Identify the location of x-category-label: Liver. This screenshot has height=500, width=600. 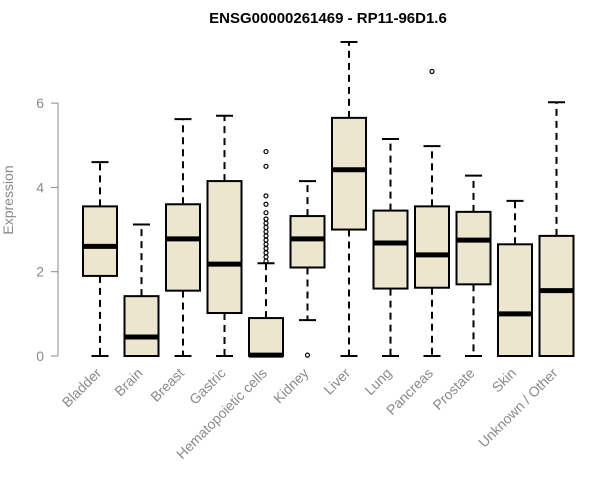
(336, 381).